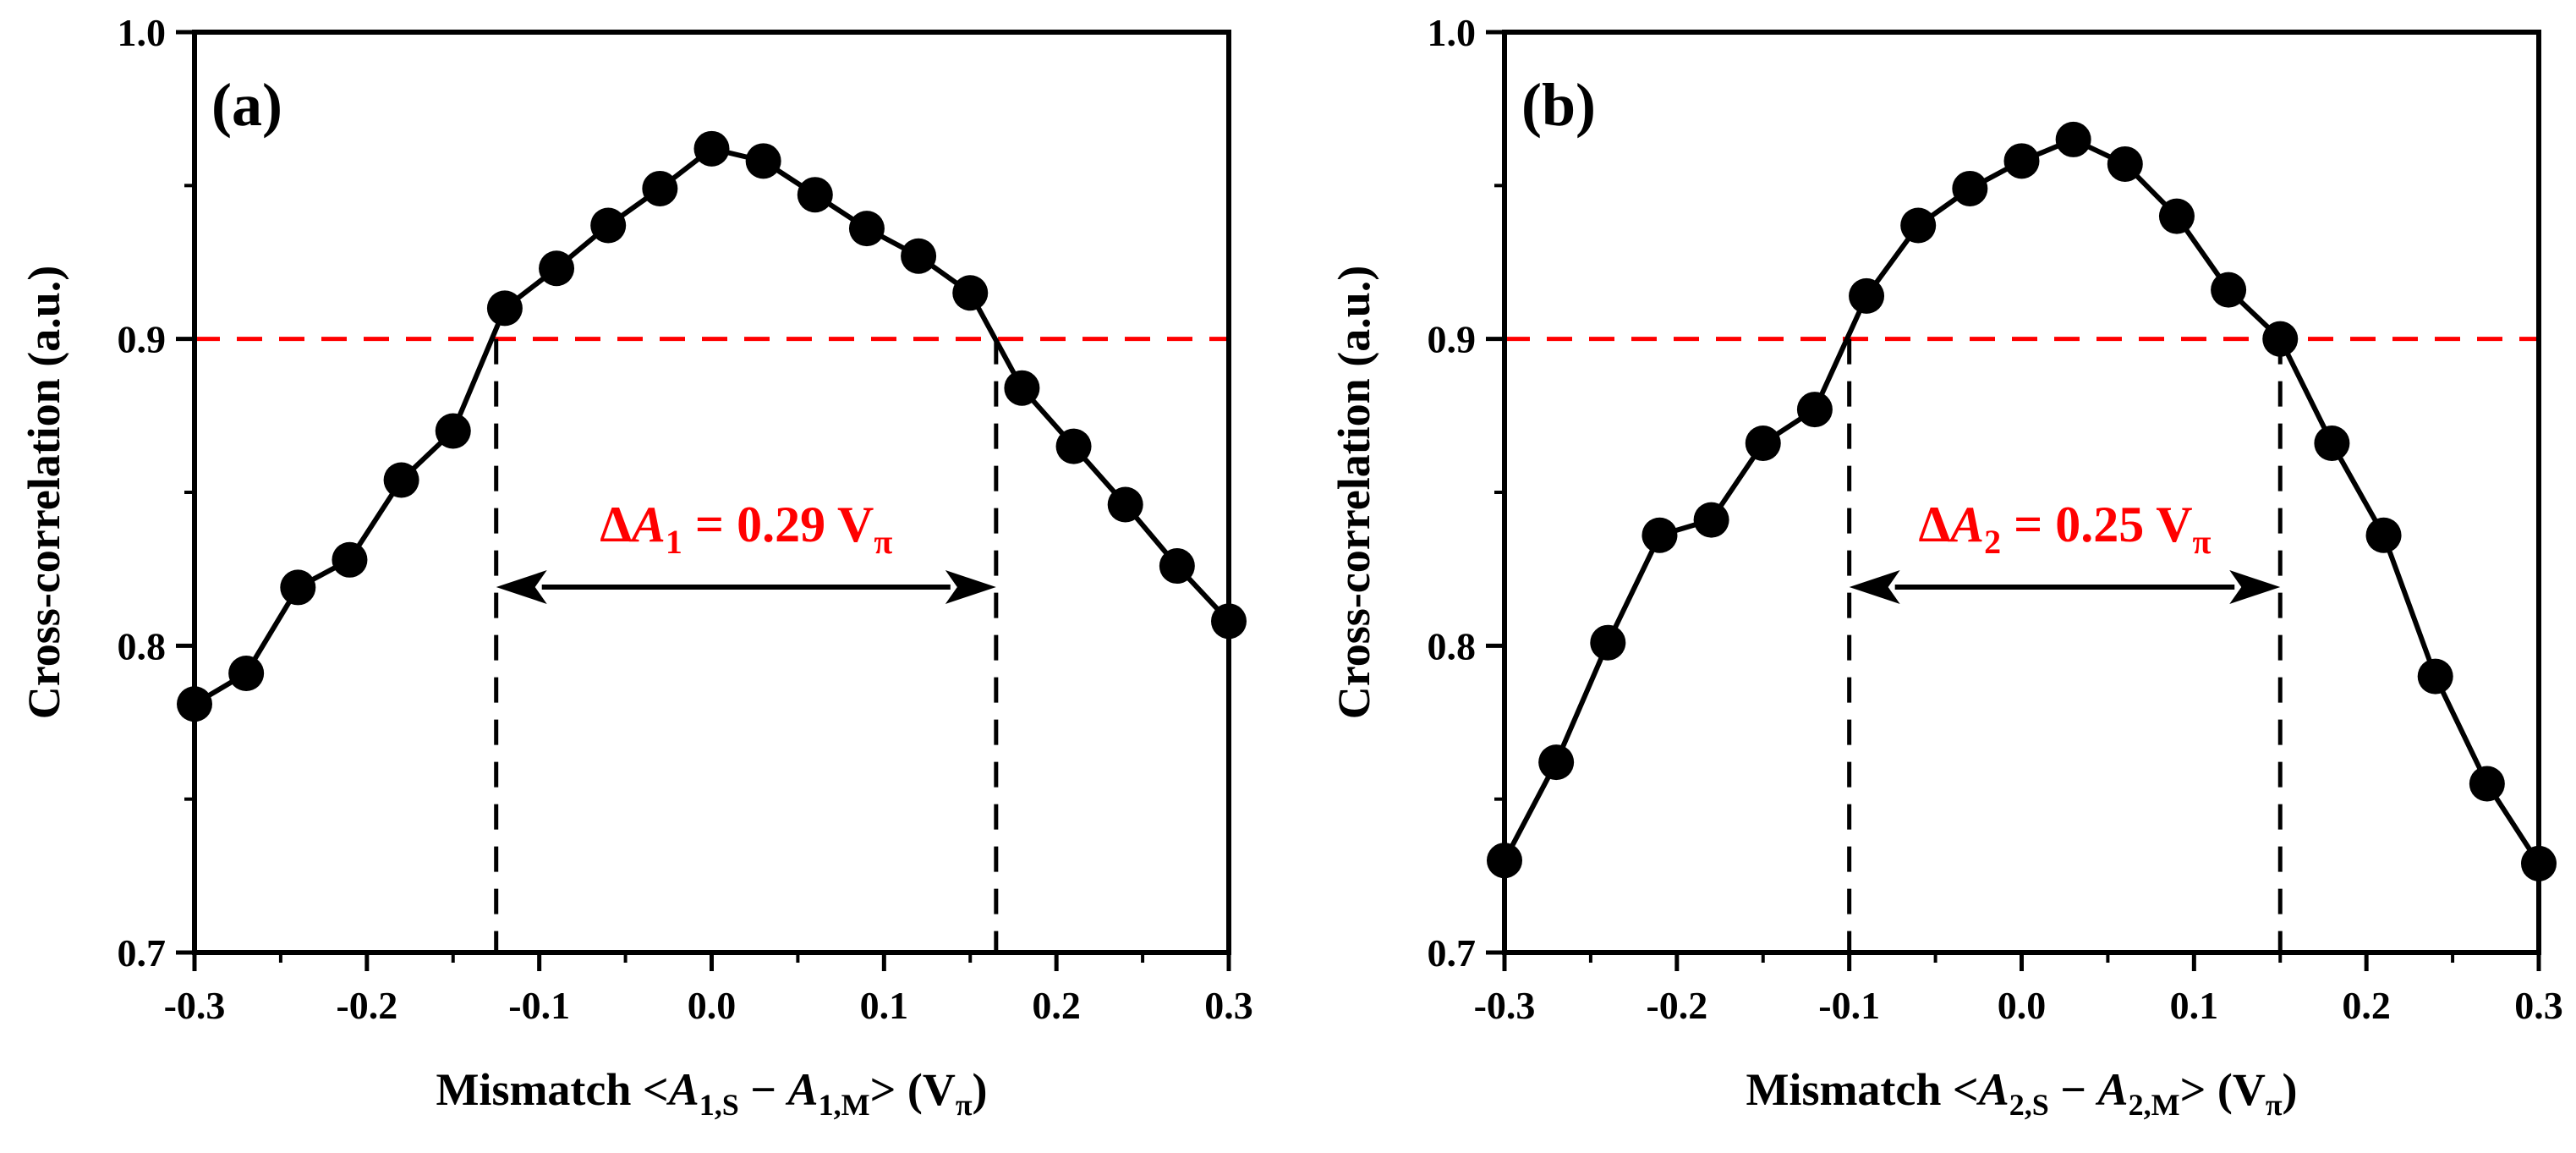 The image size is (2576, 1153). Describe the element at coordinates (2154, 1105) in the screenshot. I see `x-label-subscript: 2,M` at that location.